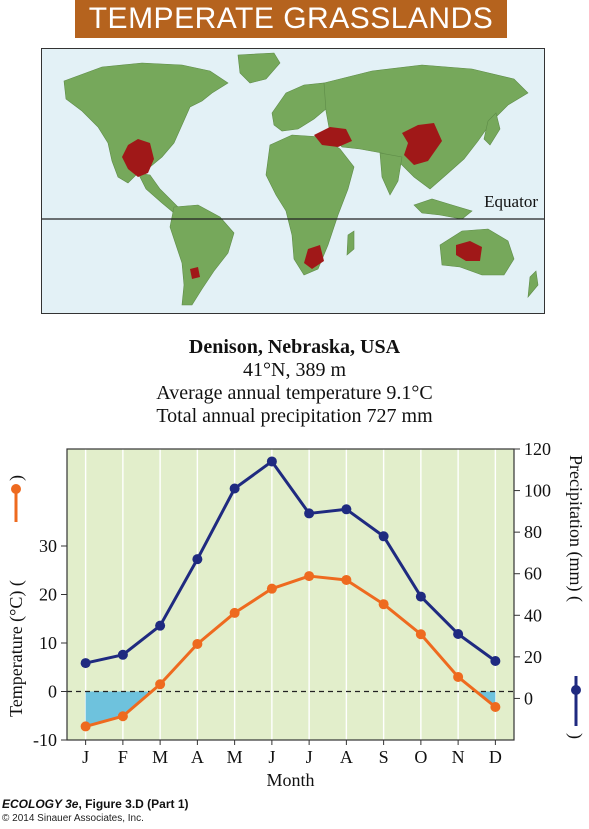 Image resolution: width=589 pixels, height=829 pixels. I want to click on x-tick-label-5: J, so click(271, 757).